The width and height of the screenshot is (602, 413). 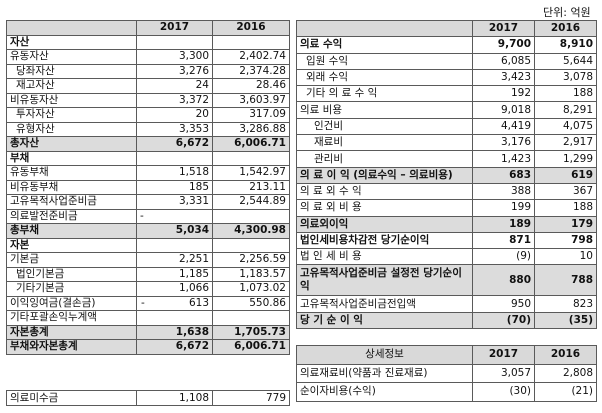 What do you see at coordinates (174, 173) in the screenshot?
I see `balance-sheet-row-value-2017: 1,518` at bounding box center [174, 173].